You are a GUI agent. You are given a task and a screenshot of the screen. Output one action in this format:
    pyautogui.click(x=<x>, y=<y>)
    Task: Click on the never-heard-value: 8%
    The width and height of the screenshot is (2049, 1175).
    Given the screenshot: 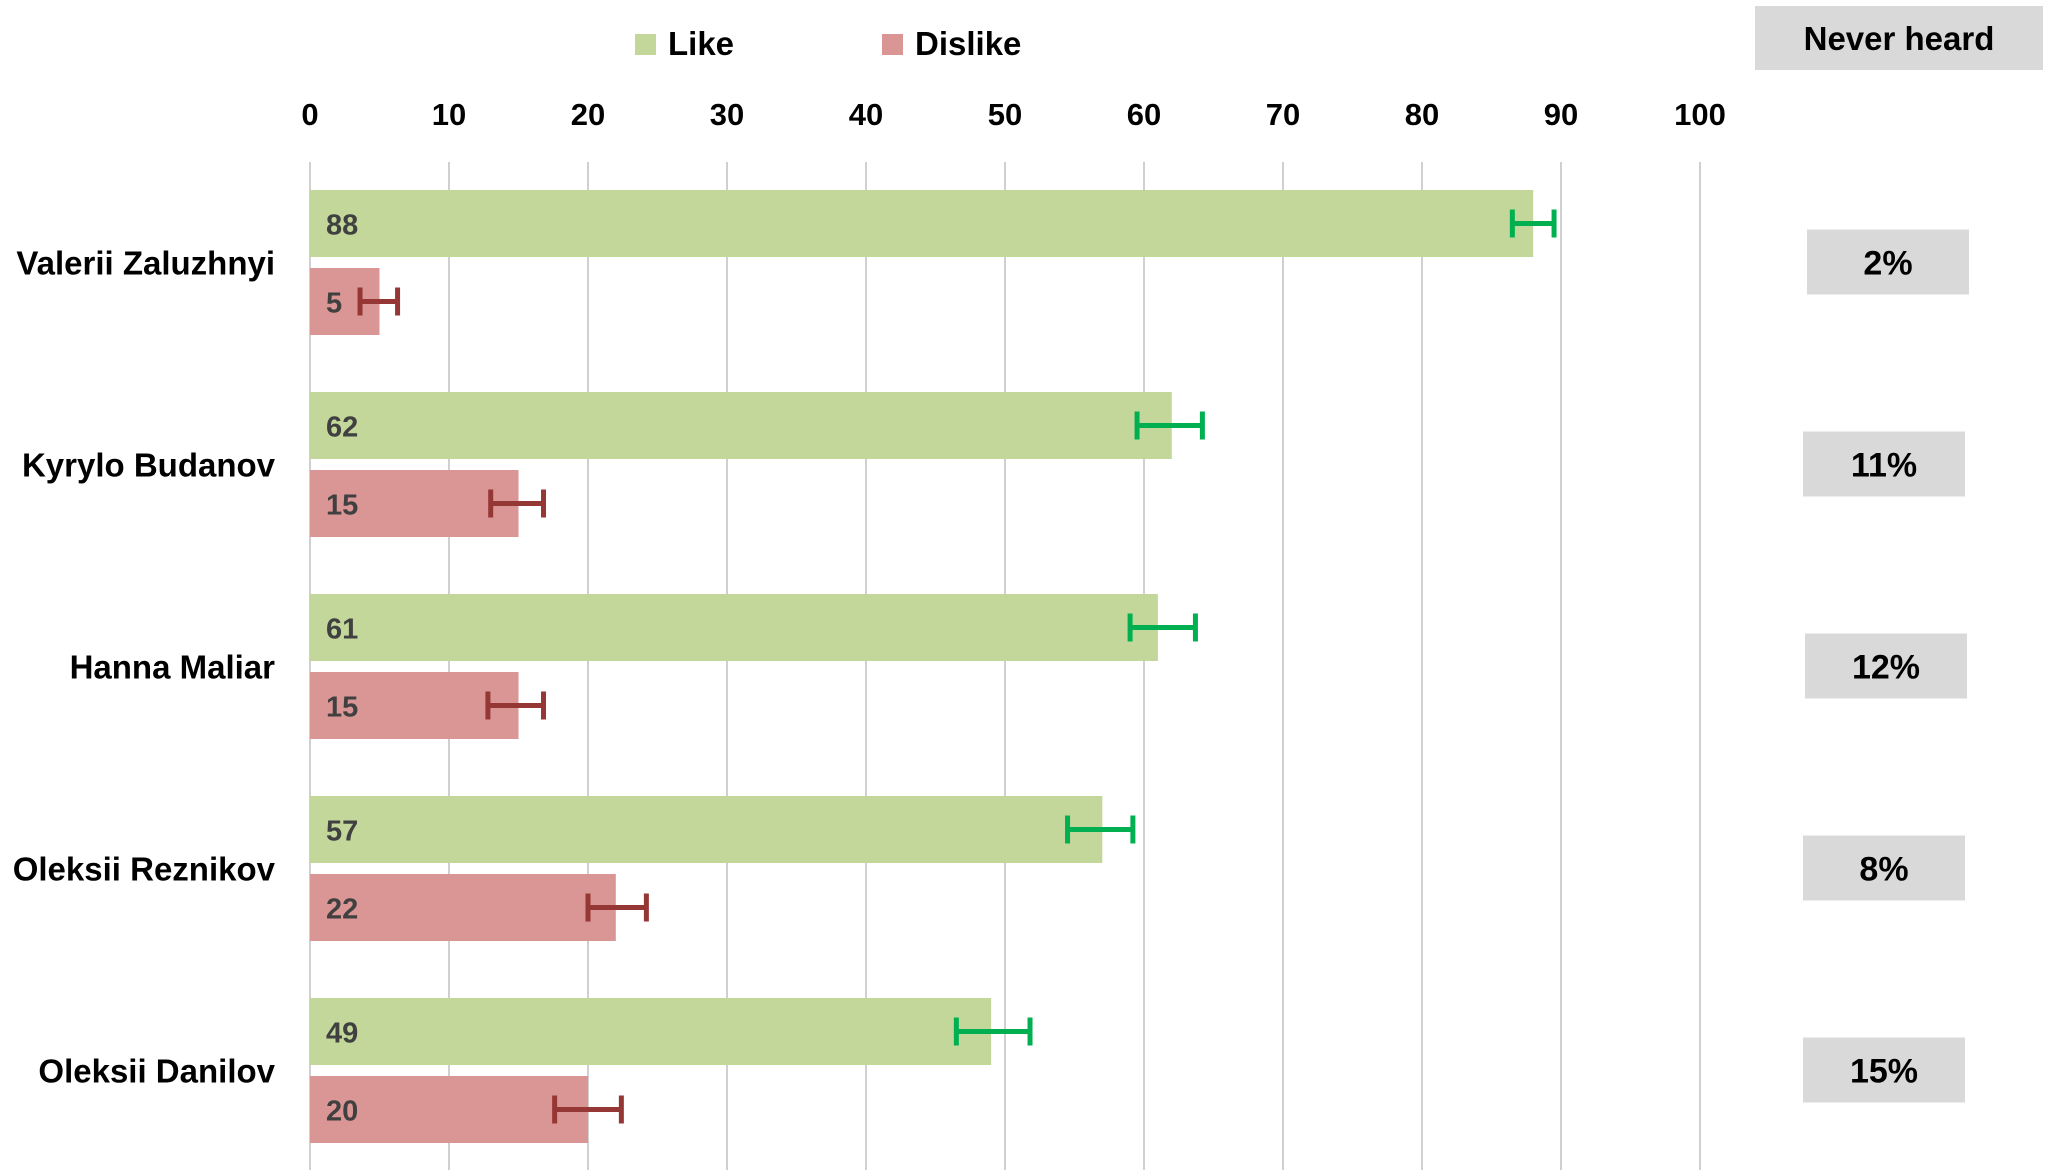 What is the action you would take?
    pyautogui.click(x=1883, y=870)
    